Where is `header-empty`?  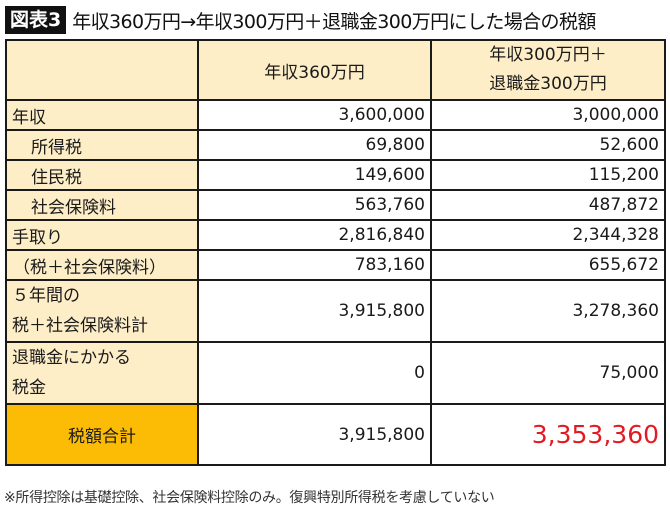
header-empty is located at coordinates (102, 70).